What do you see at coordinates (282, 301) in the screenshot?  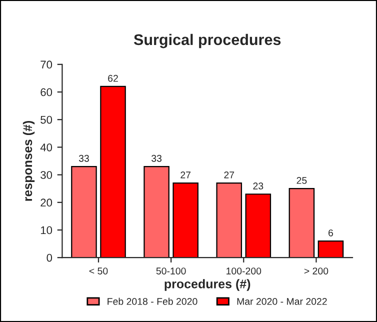 I see `legend-label: Mar 2020 - Mar 2022` at bounding box center [282, 301].